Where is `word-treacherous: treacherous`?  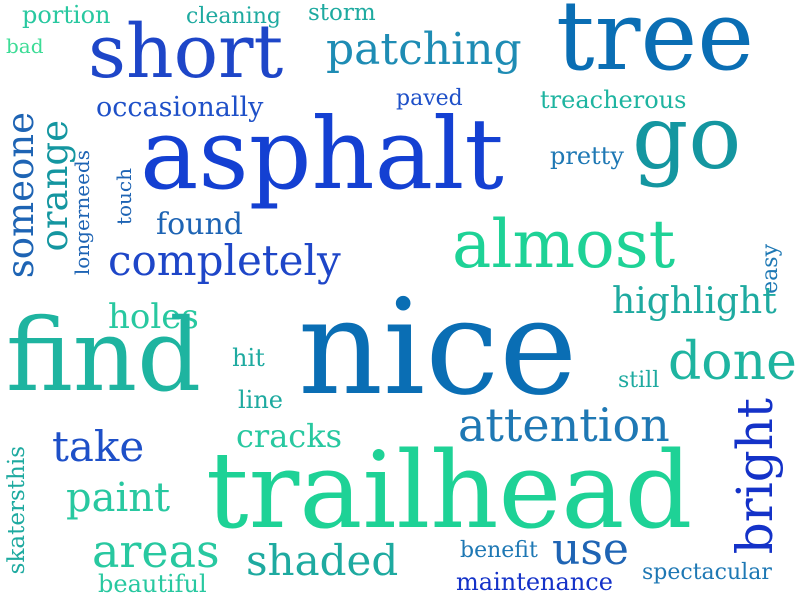 word-treacherous: treacherous is located at coordinates (613, 100).